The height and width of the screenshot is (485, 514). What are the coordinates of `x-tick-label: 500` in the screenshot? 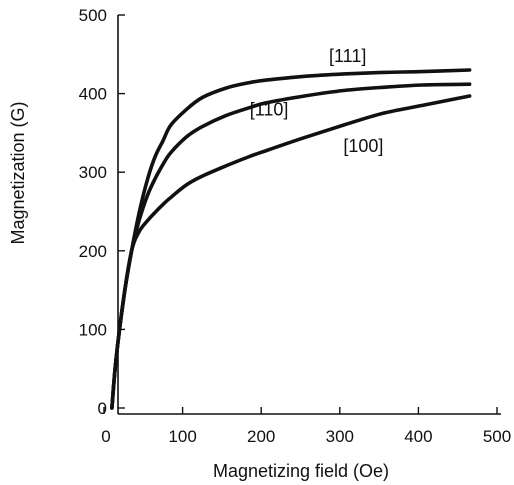 It's located at (497, 436).